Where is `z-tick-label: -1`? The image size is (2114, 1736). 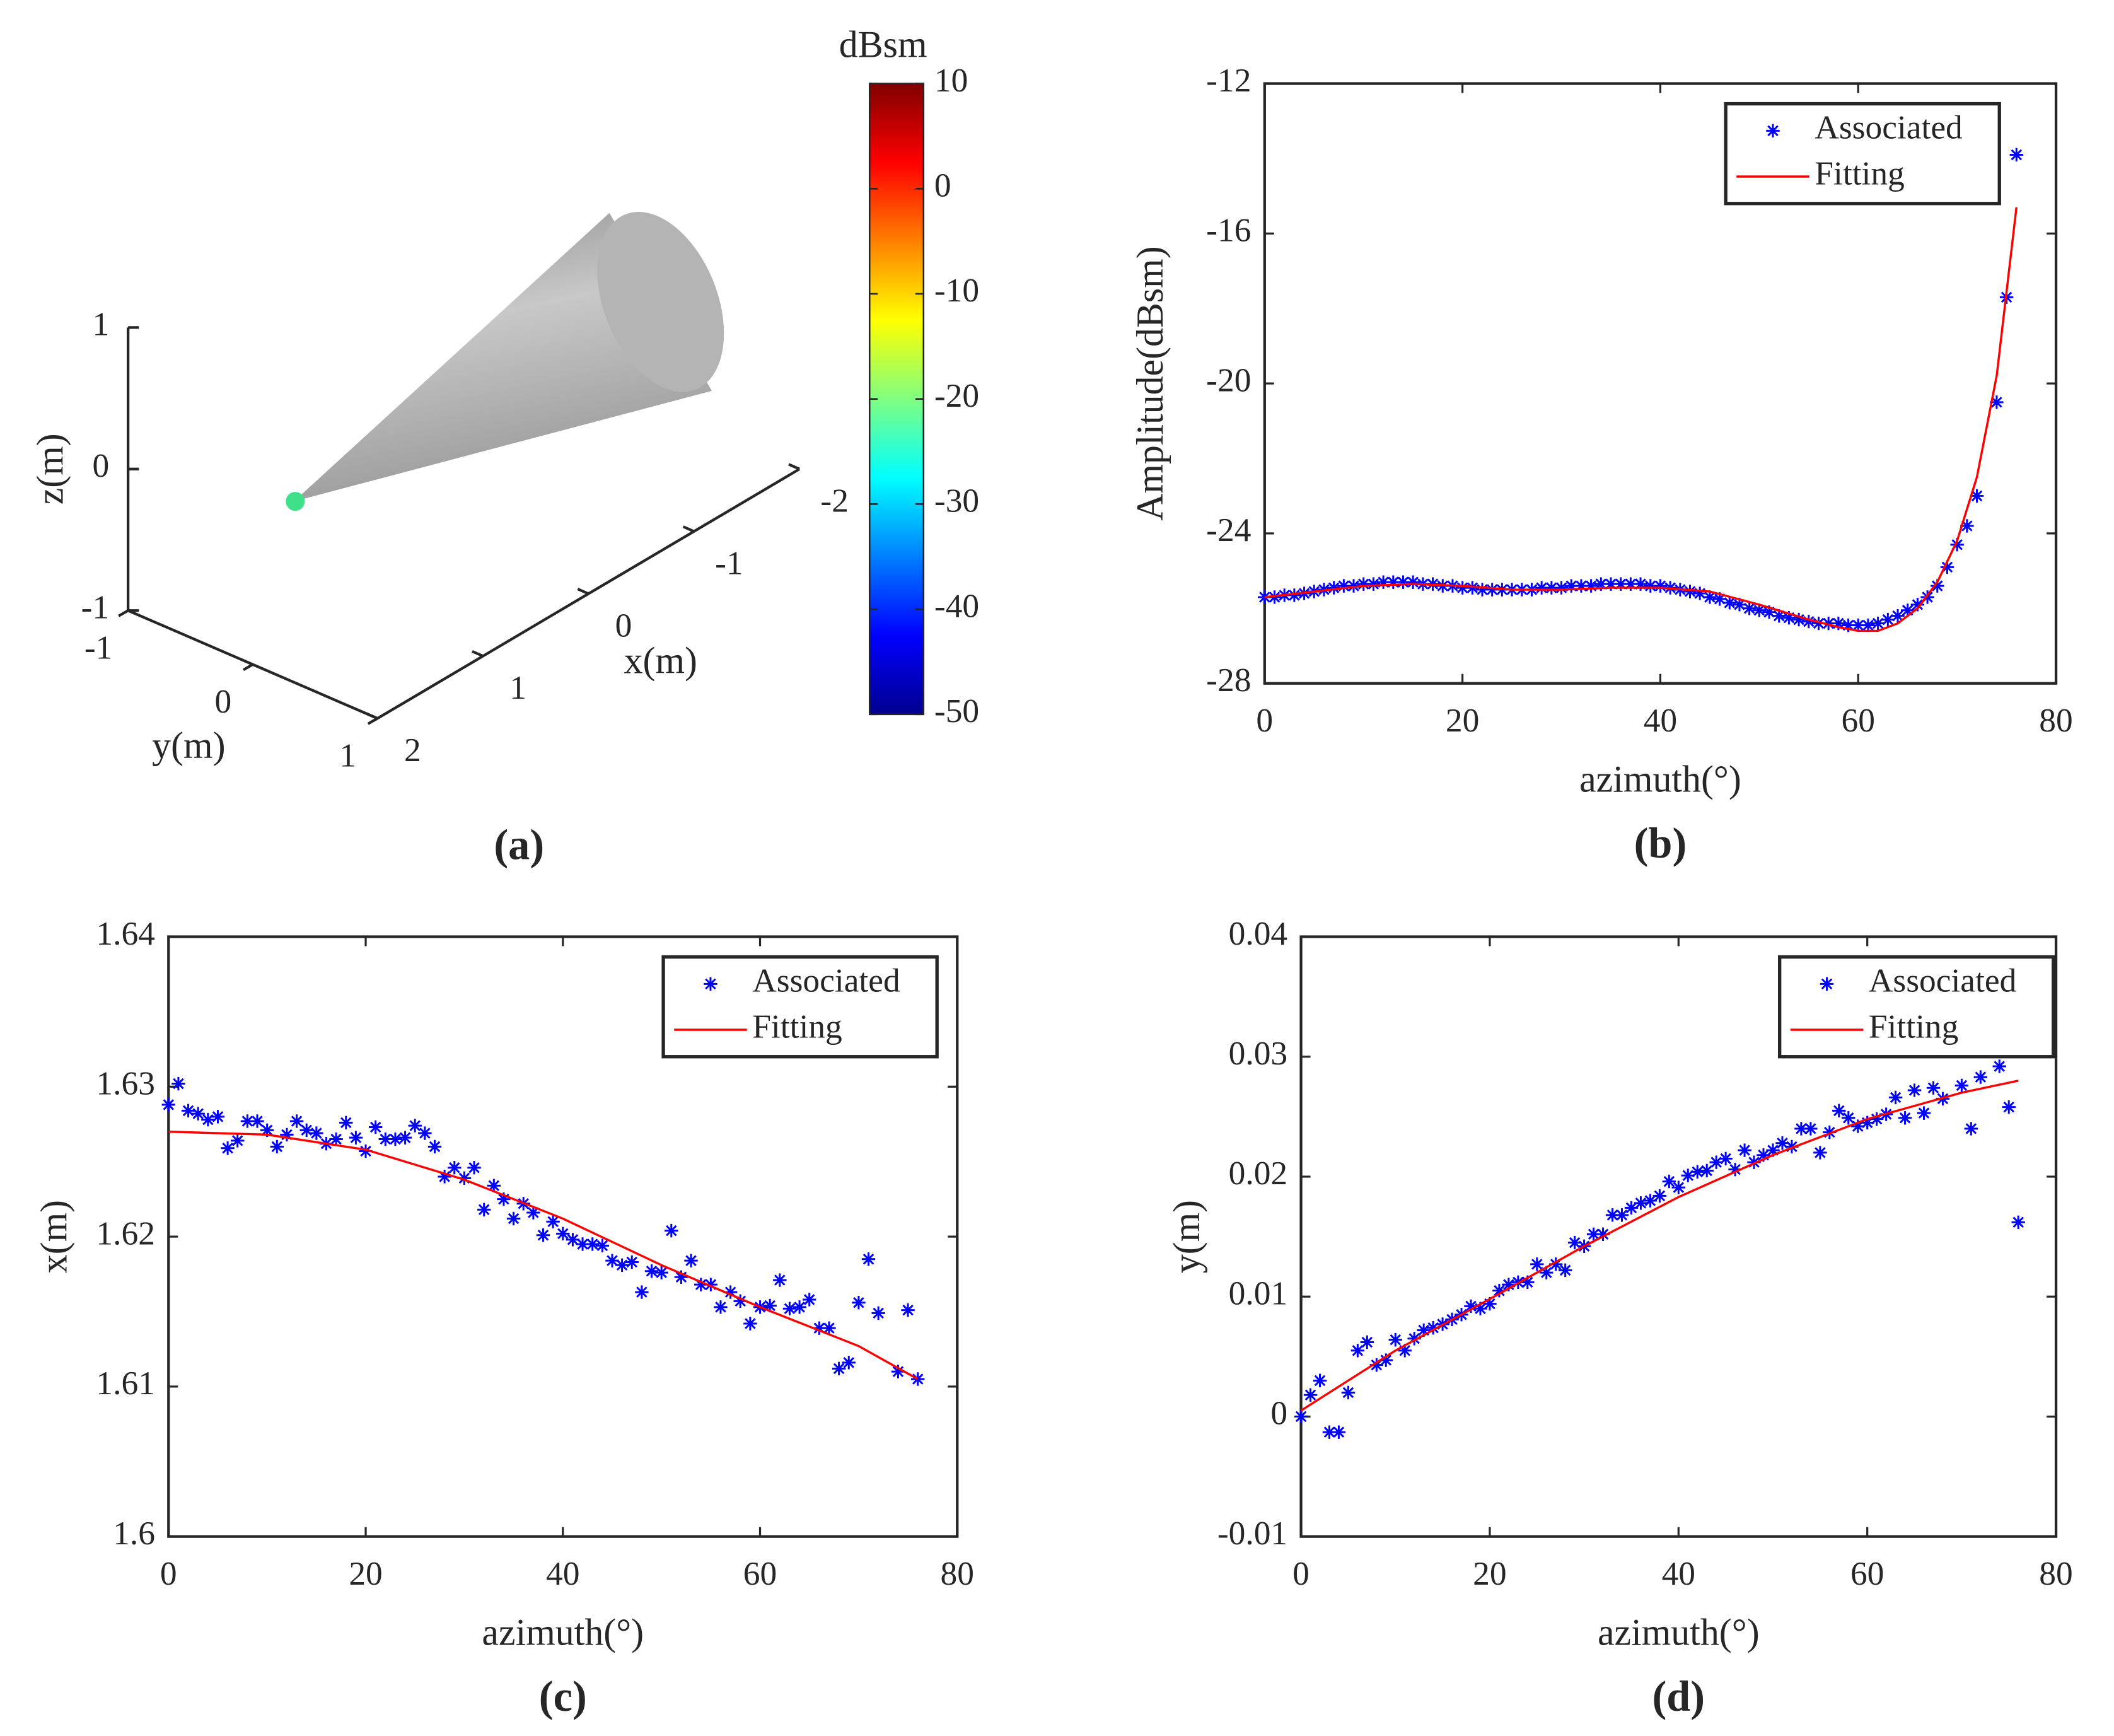 z-tick-label: -1 is located at coordinates (95, 607).